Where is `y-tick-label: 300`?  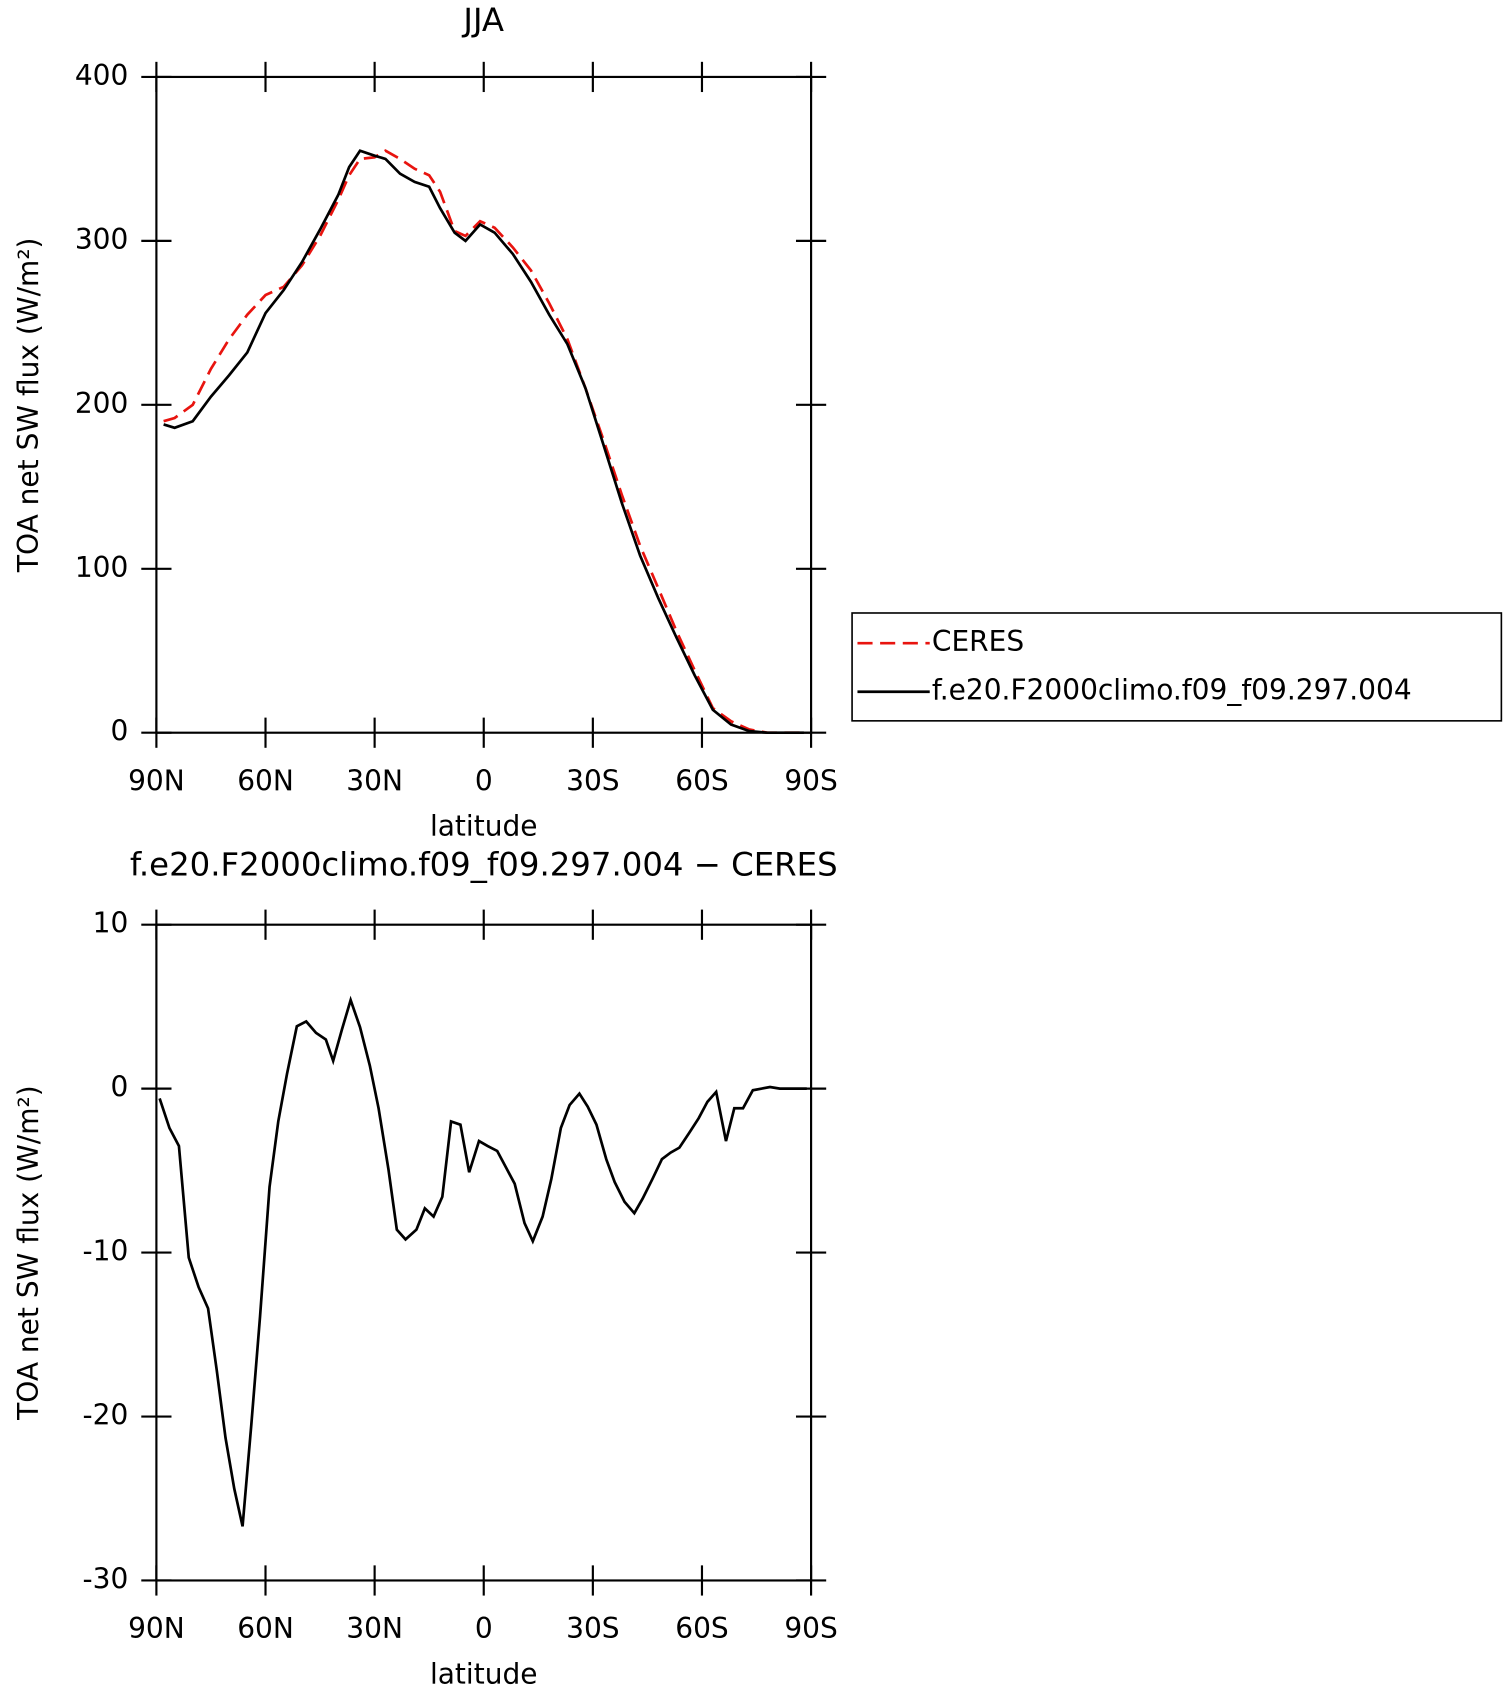
y-tick-label: 300 is located at coordinates (102, 239).